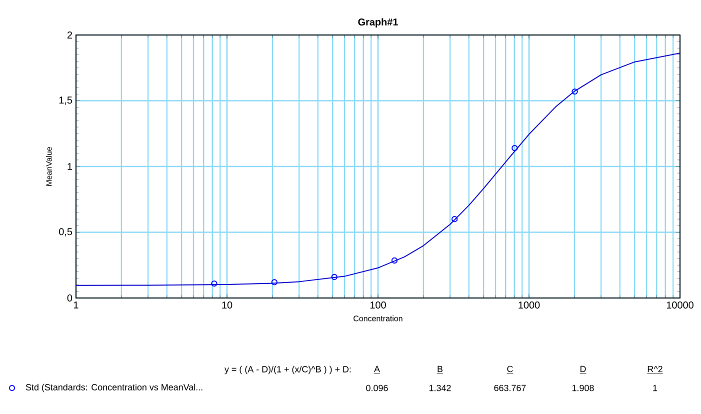  I want to click on text: 1.908, so click(583, 388).